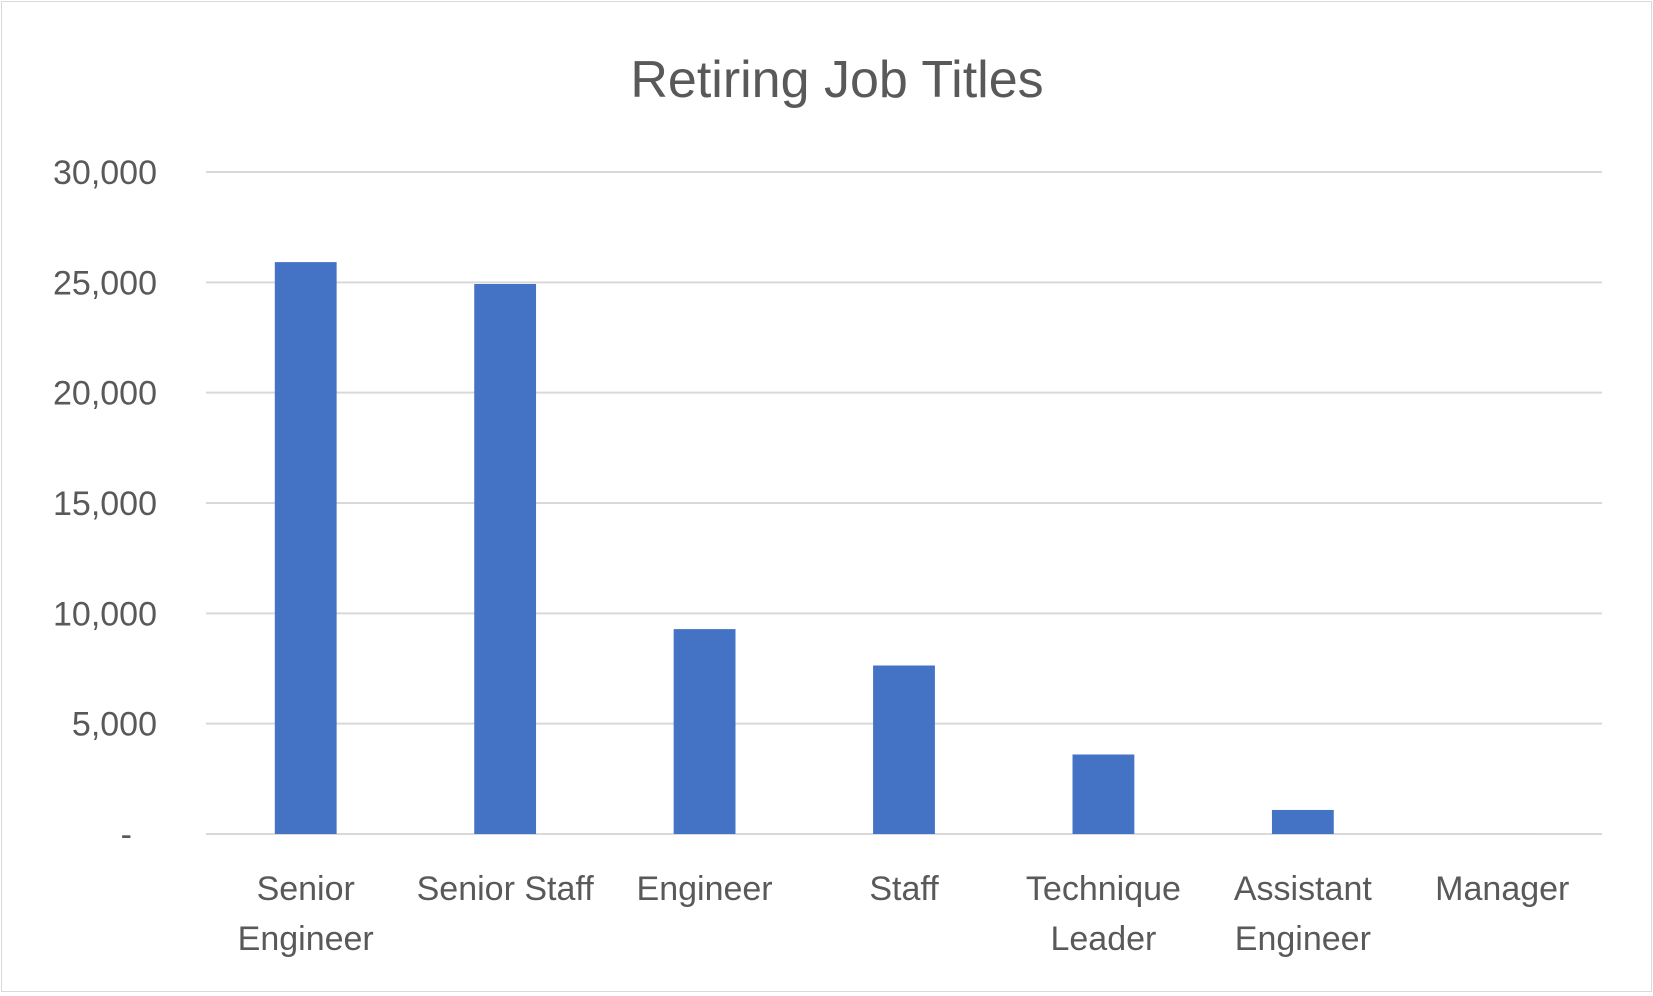  I want to click on y-tick-label: 20,000, so click(105, 394).